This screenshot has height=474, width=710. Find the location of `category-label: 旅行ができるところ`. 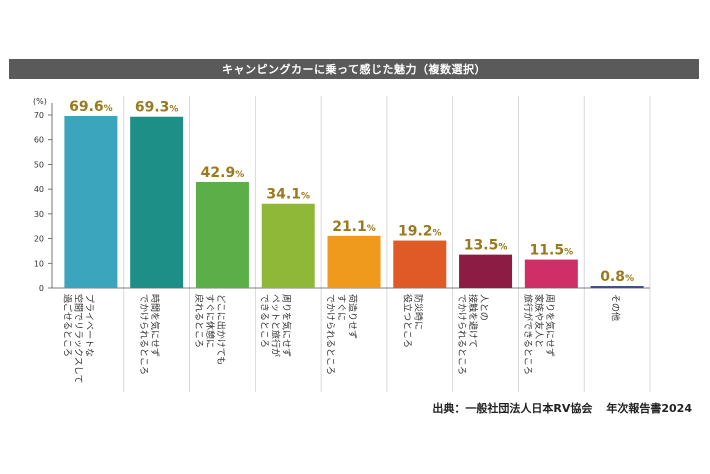

category-label: 旅行ができるところ is located at coordinates (528, 334).